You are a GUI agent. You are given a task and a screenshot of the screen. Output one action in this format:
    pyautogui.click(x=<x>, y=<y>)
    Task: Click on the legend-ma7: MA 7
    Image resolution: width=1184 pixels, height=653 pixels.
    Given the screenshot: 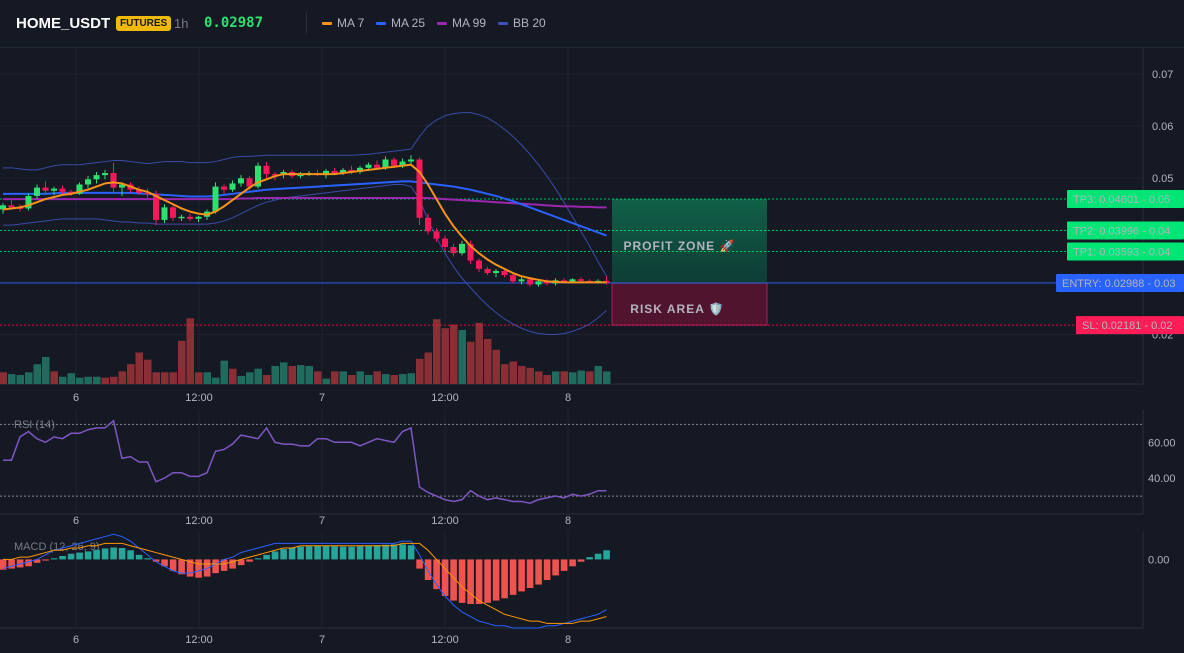 What is the action you would take?
    pyautogui.click(x=343, y=23)
    